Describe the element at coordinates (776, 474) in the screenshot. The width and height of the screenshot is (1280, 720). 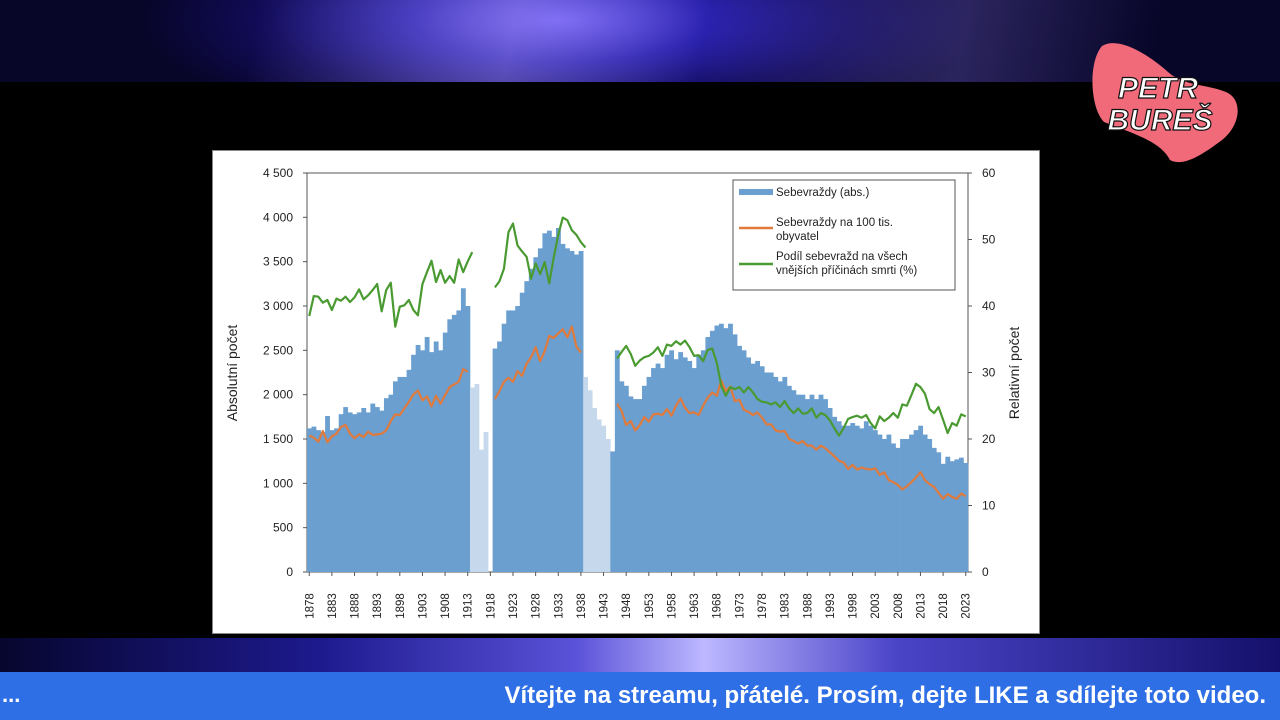
I see `bar-1981` at that location.